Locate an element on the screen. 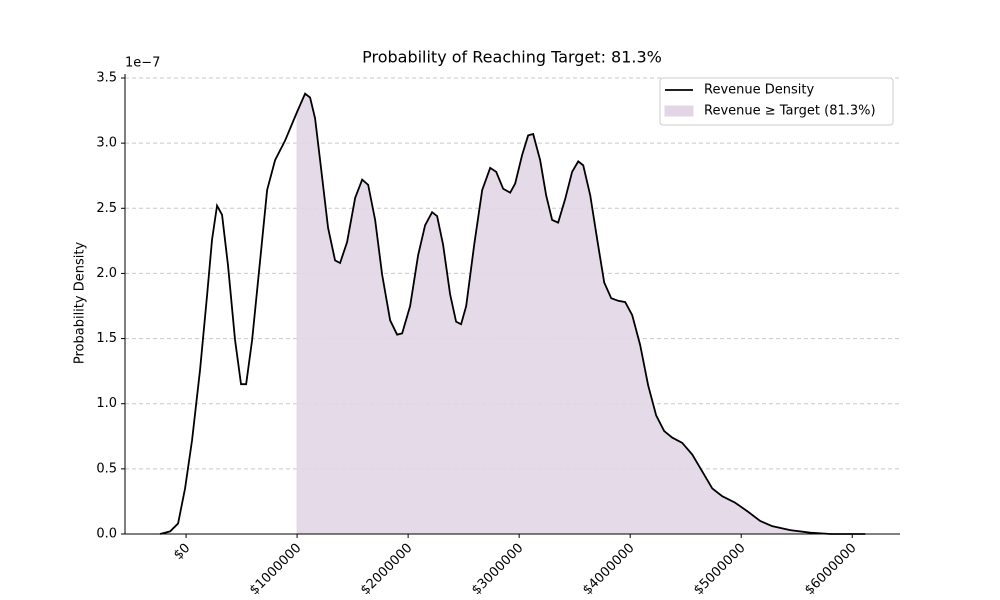  y-offset-label: 1e−7 is located at coordinates (142, 63).